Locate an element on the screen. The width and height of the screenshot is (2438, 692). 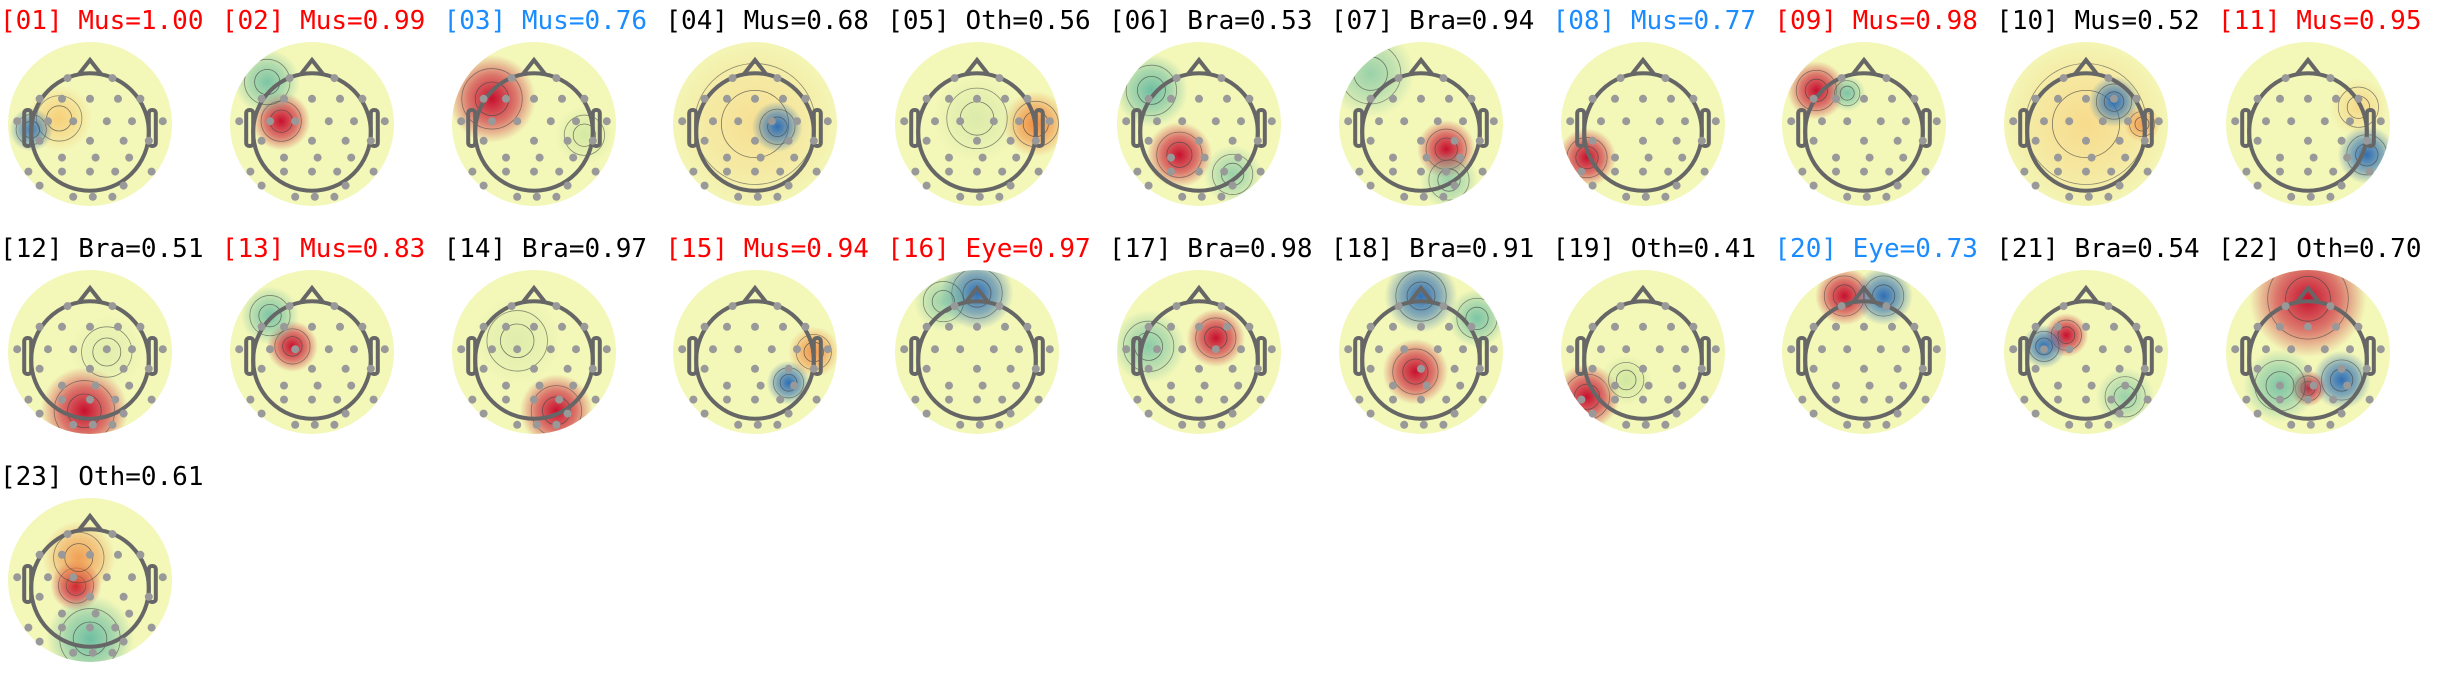
component-cell: [20] Eye=0.73 is located at coordinates (1885, 349).